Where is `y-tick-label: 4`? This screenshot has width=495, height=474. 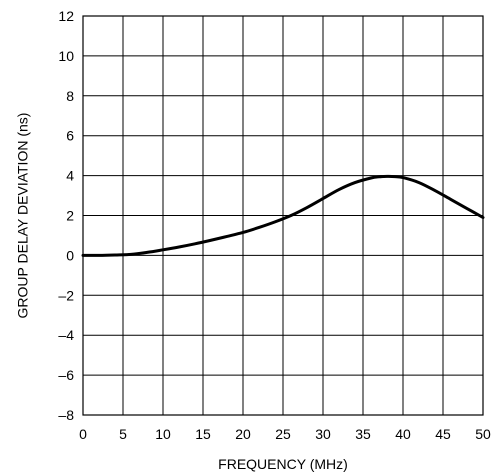 y-tick-label: 4 is located at coordinates (70, 176).